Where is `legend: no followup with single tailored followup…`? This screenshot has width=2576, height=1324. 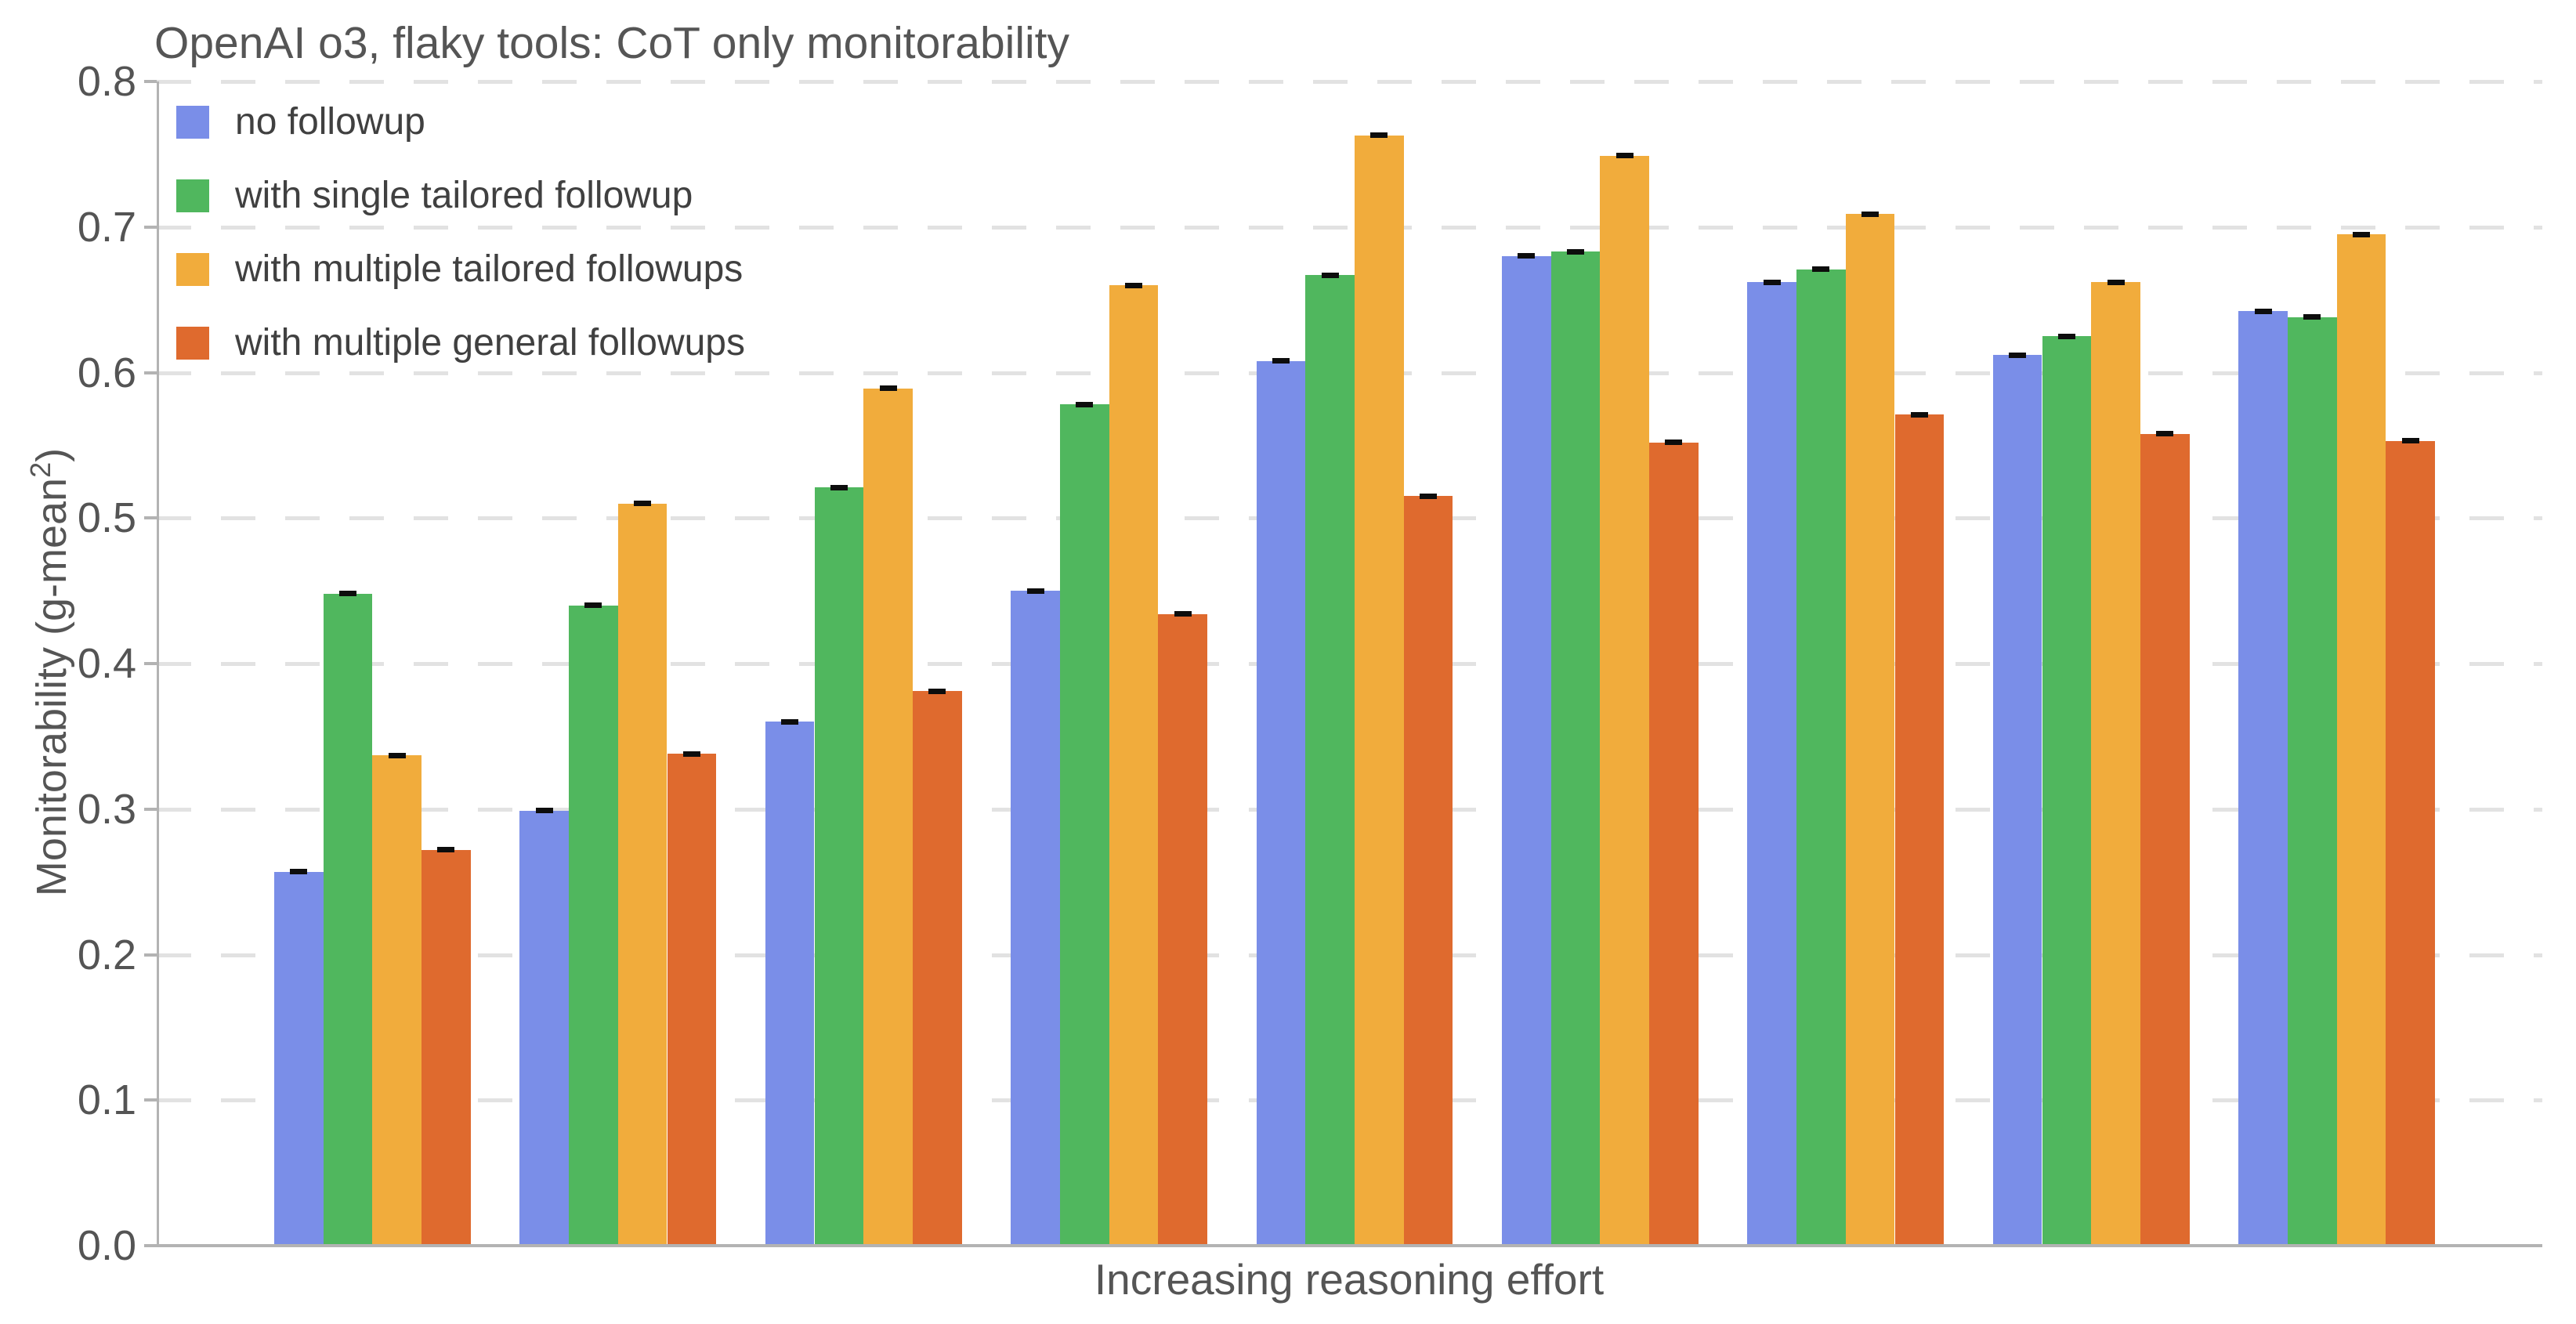 legend: no followup with single tailored followup… is located at coordinates (461, 232).